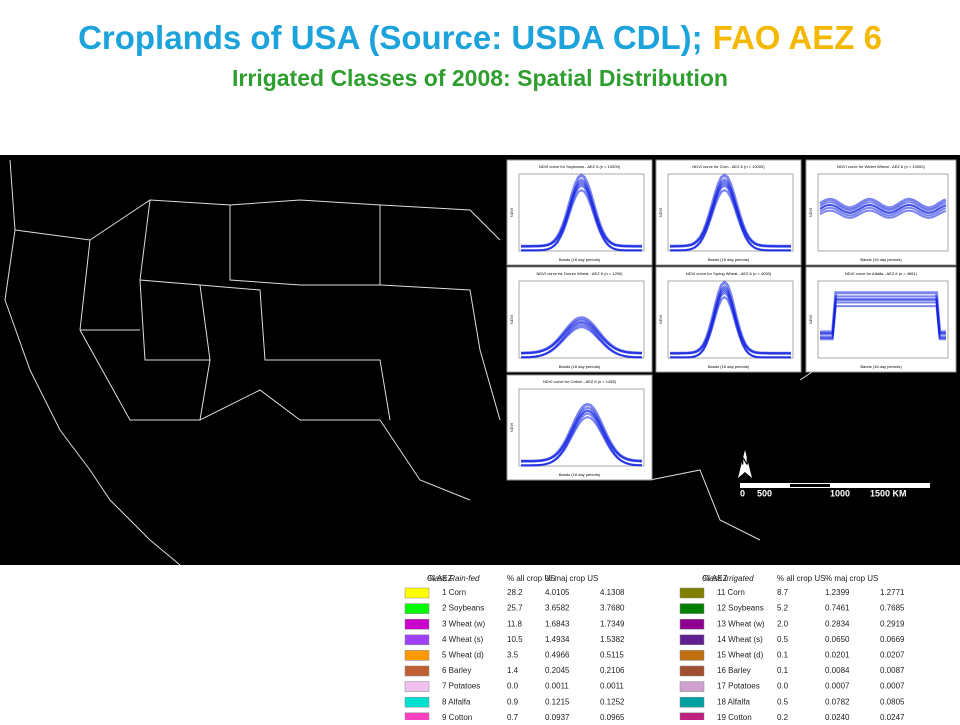 The width and height of the screenshot is (960, 725). What do you see at coordinates (515, 608) in the screenshot?
I see `table-cell: 25.7` at bounding box center [515, 608].